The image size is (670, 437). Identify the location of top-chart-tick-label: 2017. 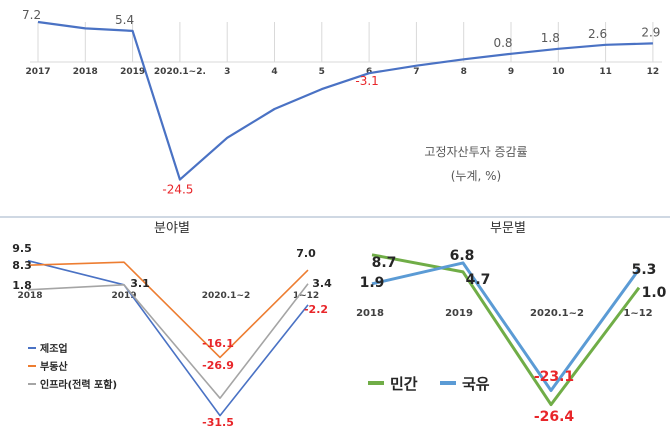
(37, 72).